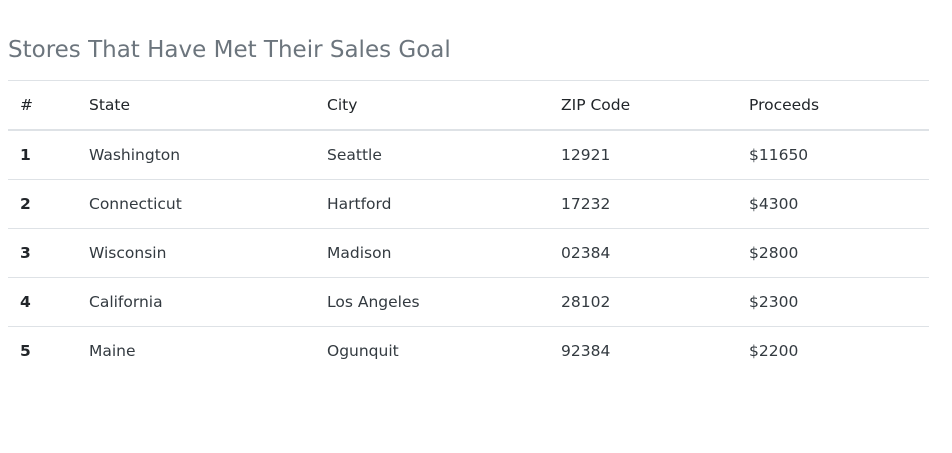 This screenshot has height=453, width=952. What do you see at coordinates (42, 204) in the screenshot?
I see `cell-number: 2` at bounding box center [42, 204].